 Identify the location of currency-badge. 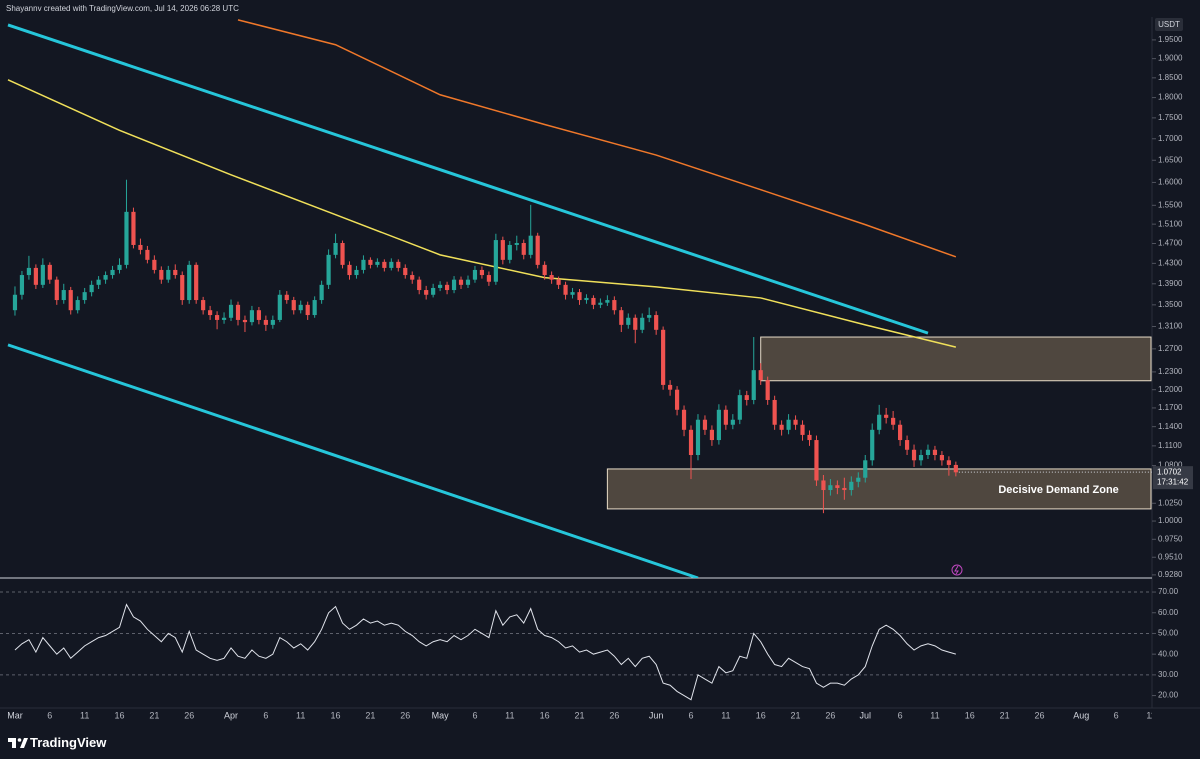
(1169, 24).